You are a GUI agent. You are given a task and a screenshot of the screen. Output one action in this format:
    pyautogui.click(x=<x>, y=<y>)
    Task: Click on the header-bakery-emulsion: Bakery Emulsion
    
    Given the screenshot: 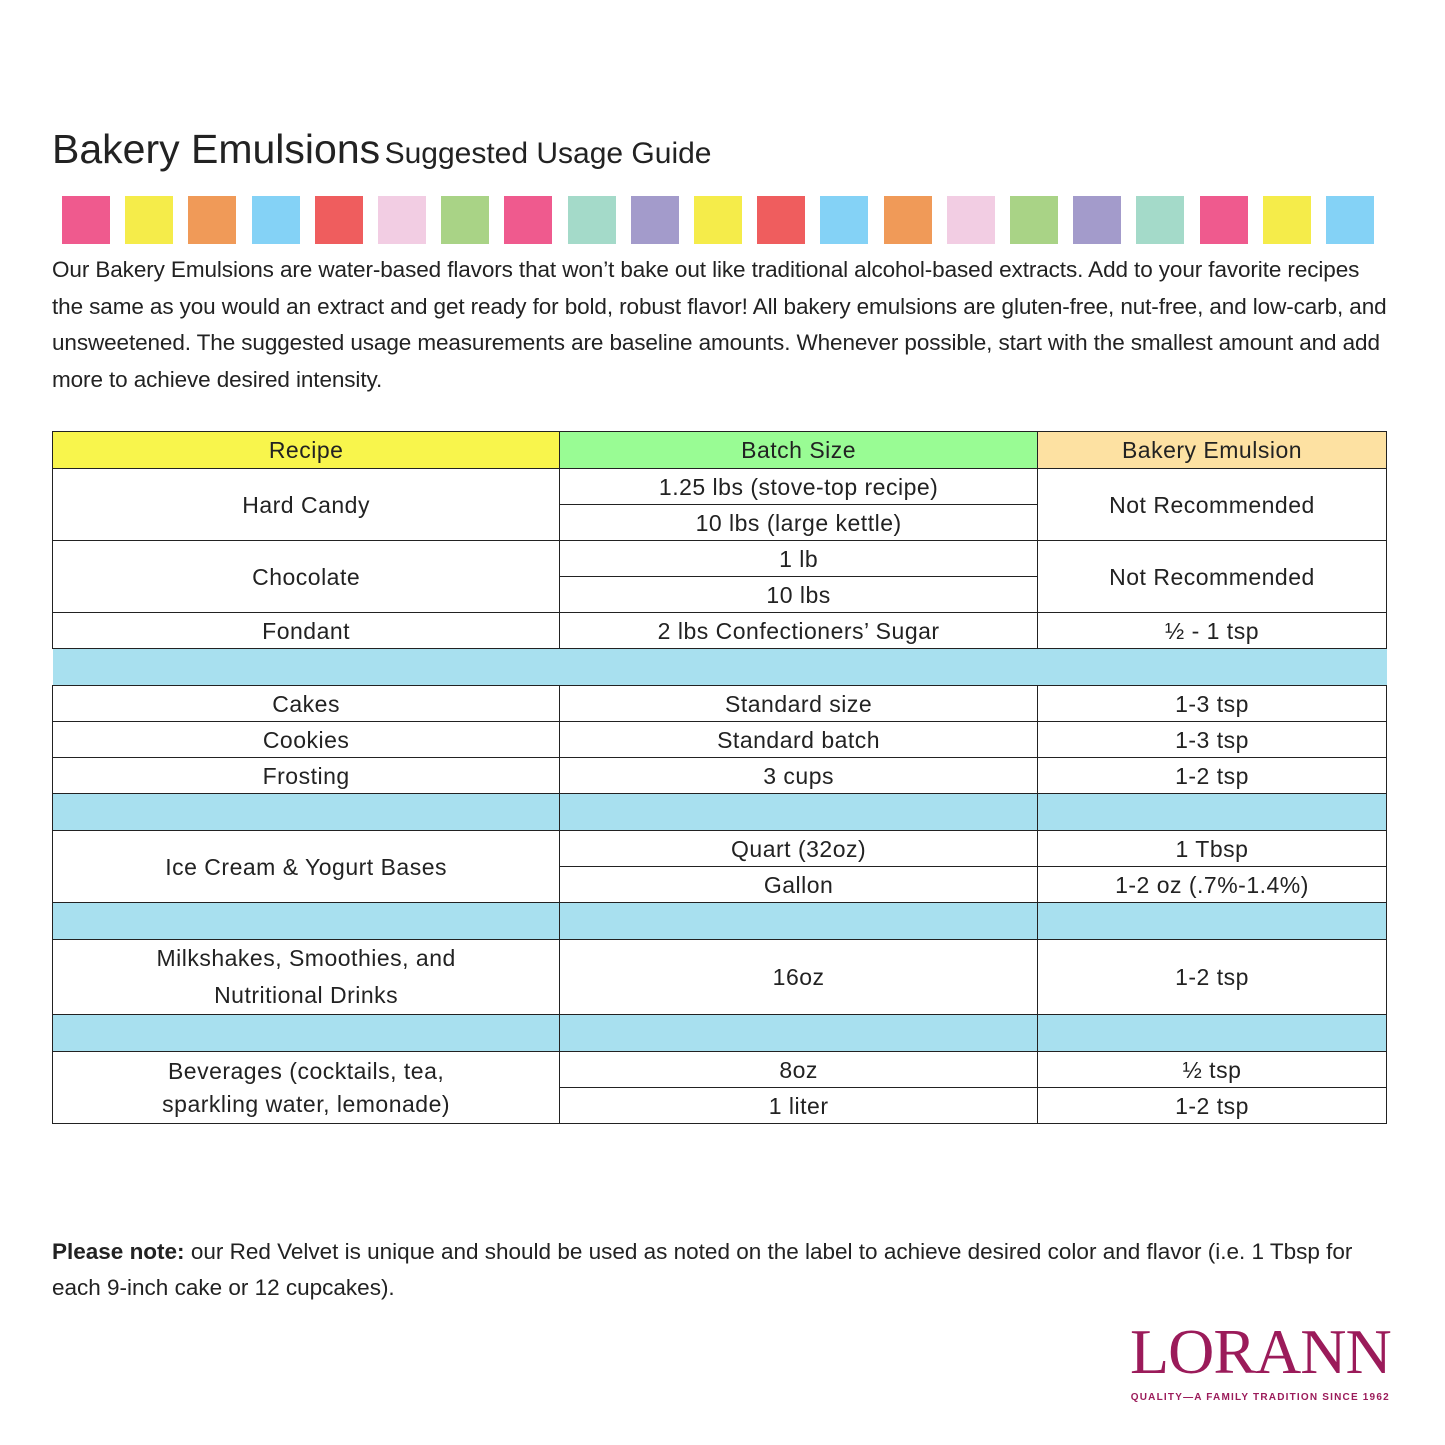 What is the action you would take?
    pyautogui.click(x=1212, y=450)
    